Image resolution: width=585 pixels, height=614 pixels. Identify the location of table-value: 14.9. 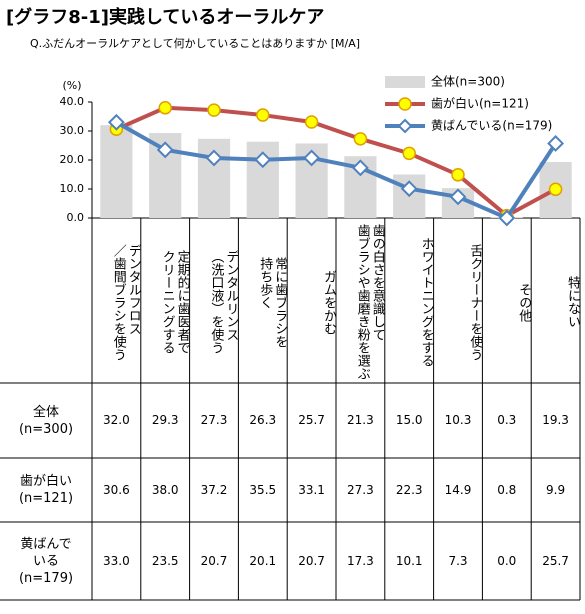
(458, 489).